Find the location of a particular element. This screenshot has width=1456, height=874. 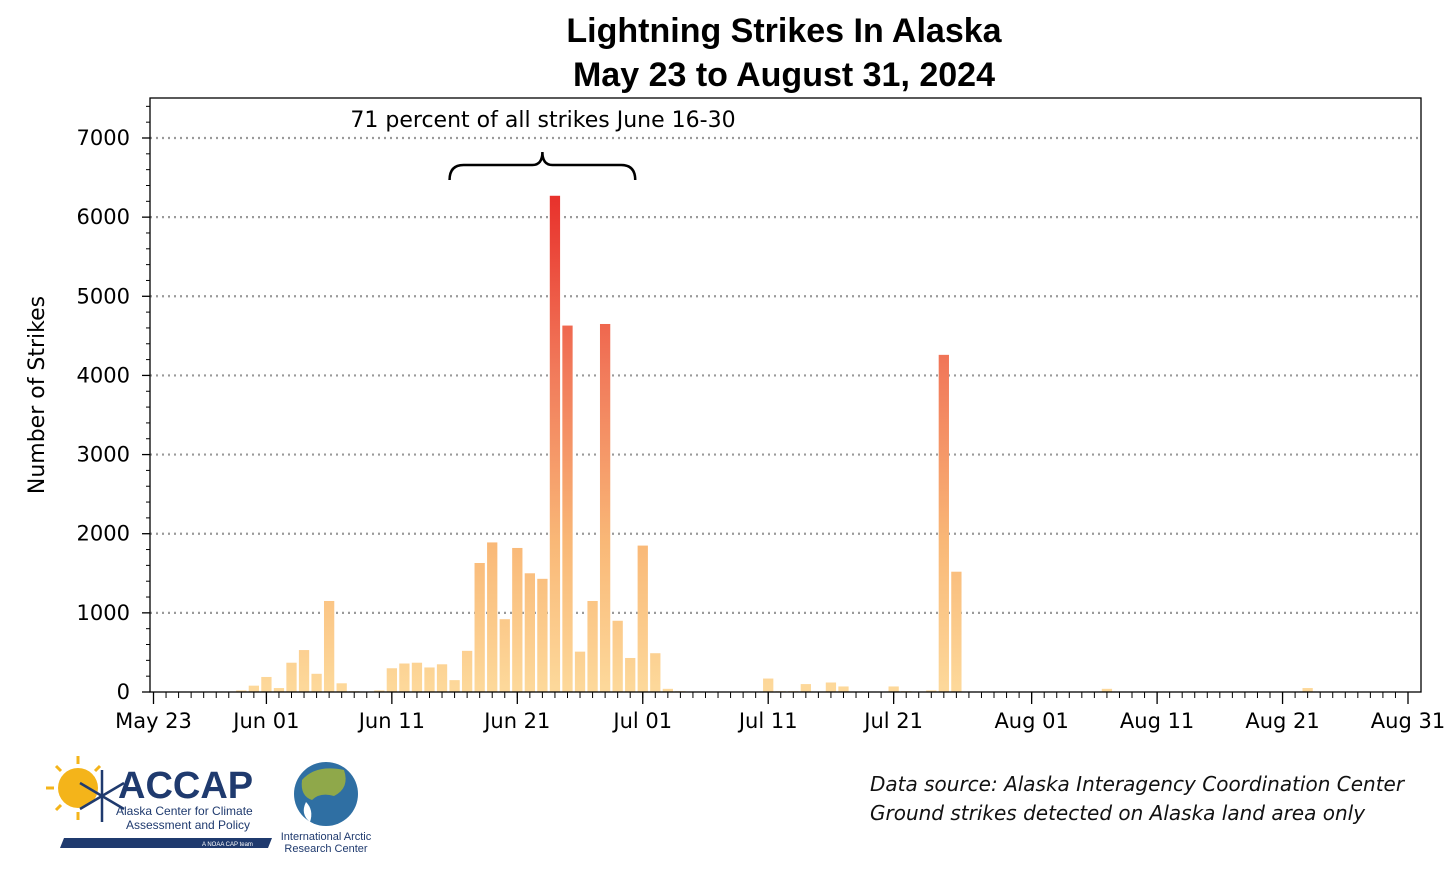

x-tick-label: Aug 21 is located at coordinates (1282, 721).